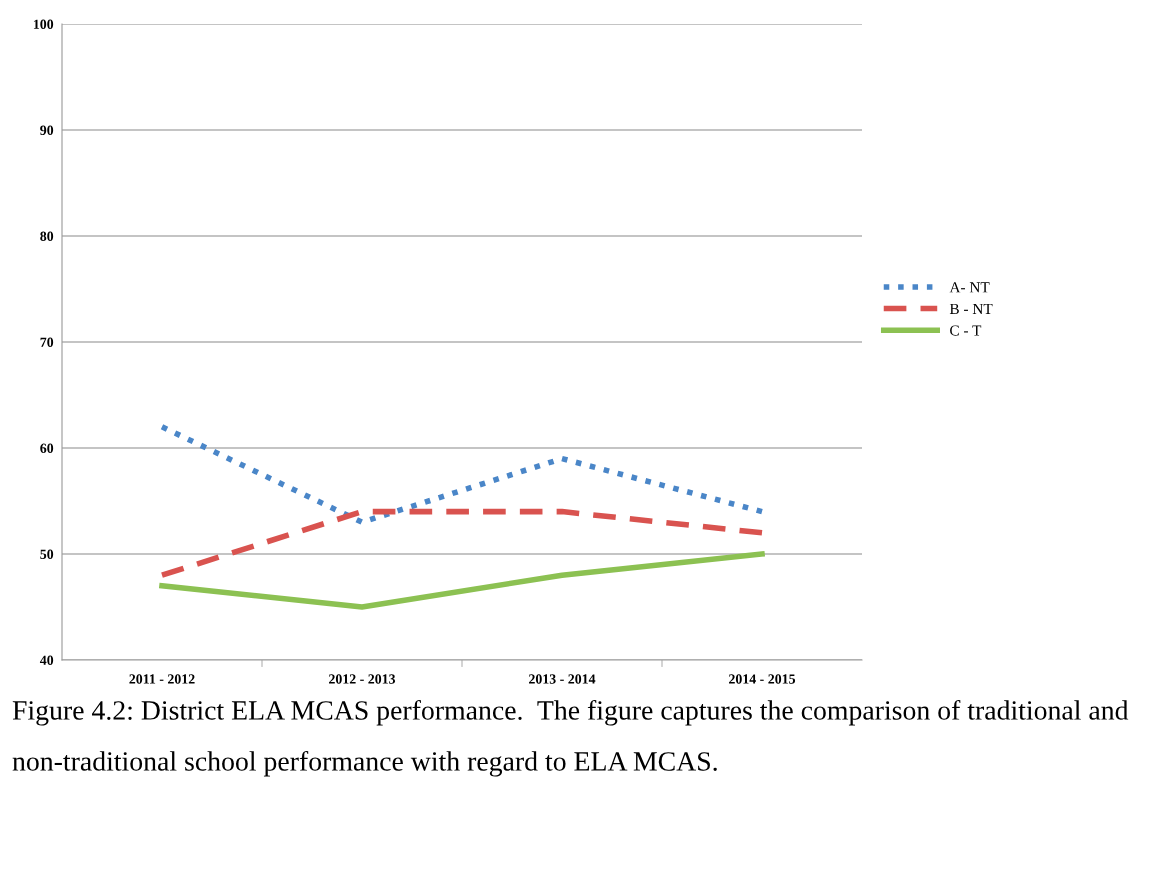 The image size is (1172, 878). Describe the element at coordinates (562, 679) in the screenshot. I see `x-tick-label: 2013 - 2014` at that location.